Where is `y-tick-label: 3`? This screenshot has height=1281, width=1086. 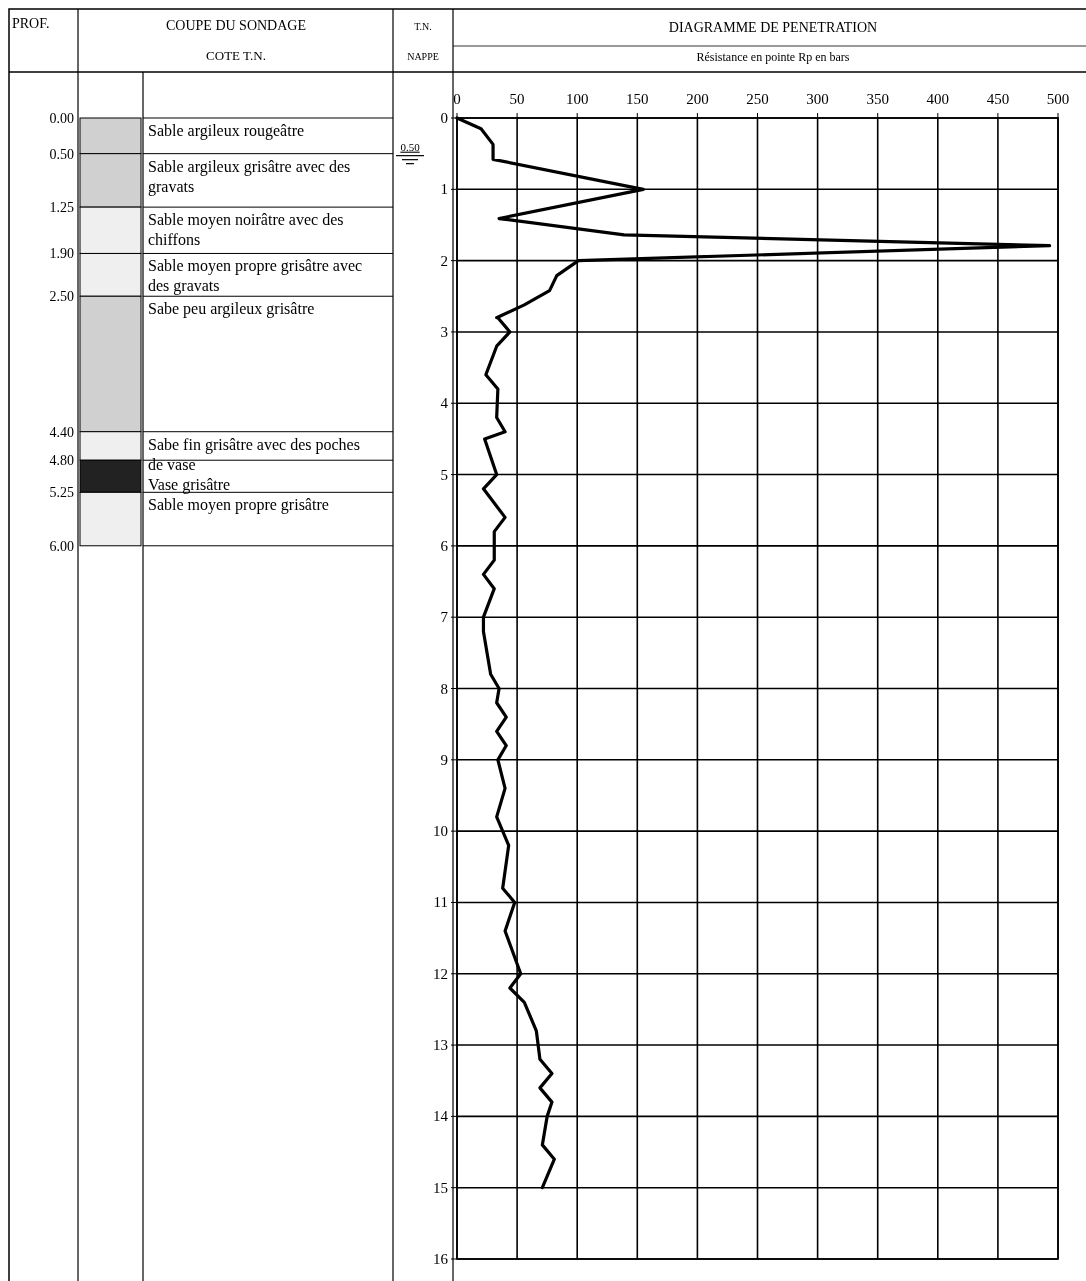
y-tick-label: 3 is located at coordinates (444, 331).